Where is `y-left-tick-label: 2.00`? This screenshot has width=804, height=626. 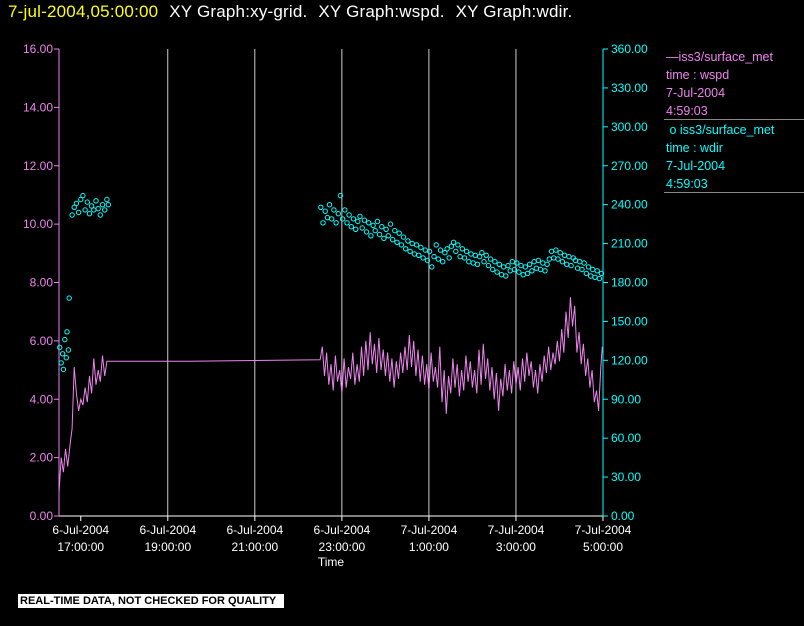 y-left-tick-label: 2.00 is located at coordinates (42, 458).